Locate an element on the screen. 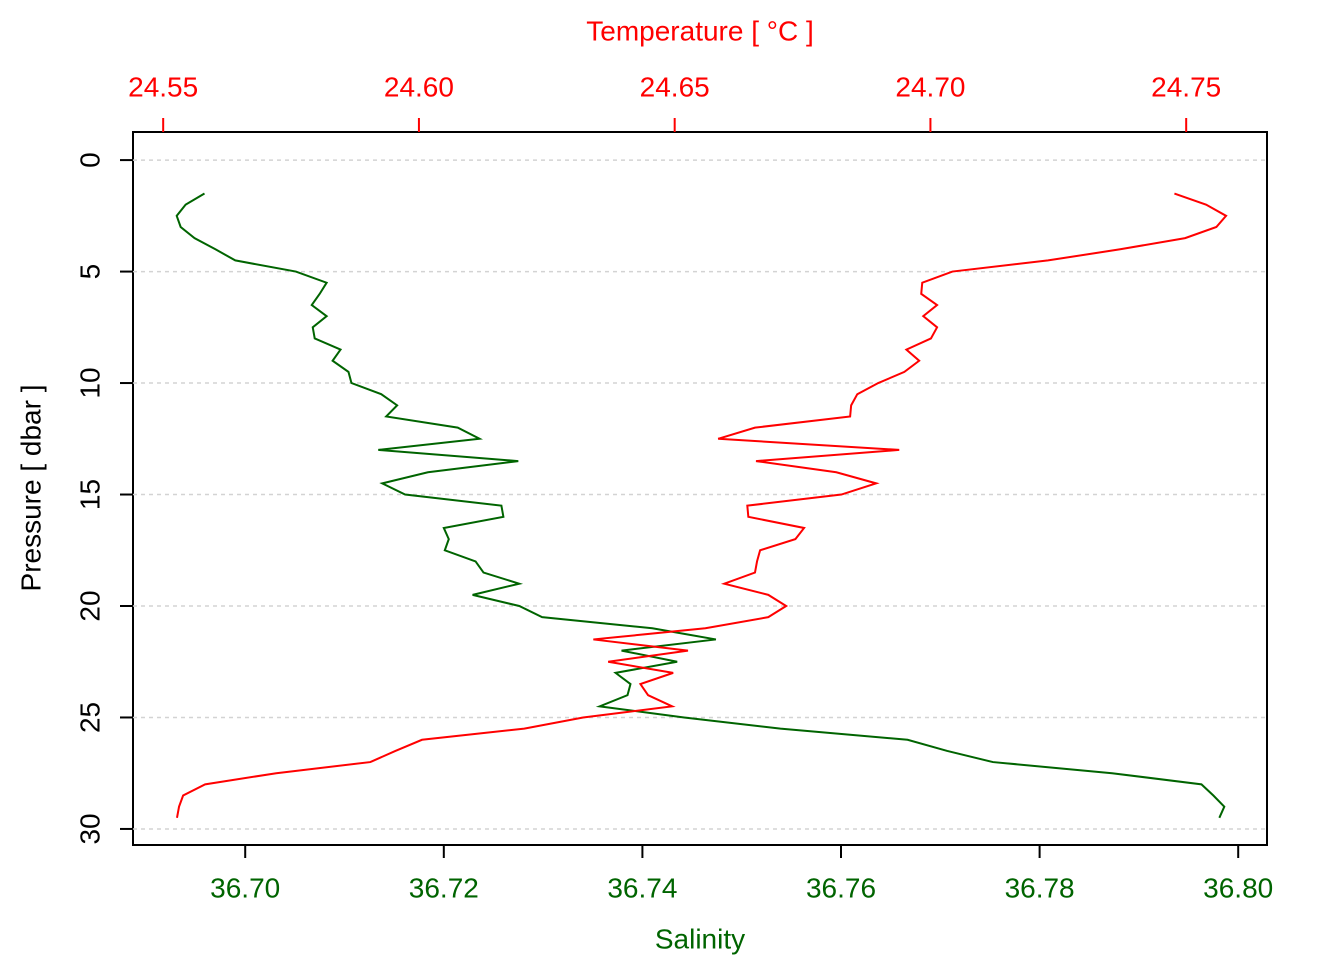 Image resolution: width=1344 pixels, height=960 pixels. x2-tick-label: 24.70 is located at coordinates (930, 86).